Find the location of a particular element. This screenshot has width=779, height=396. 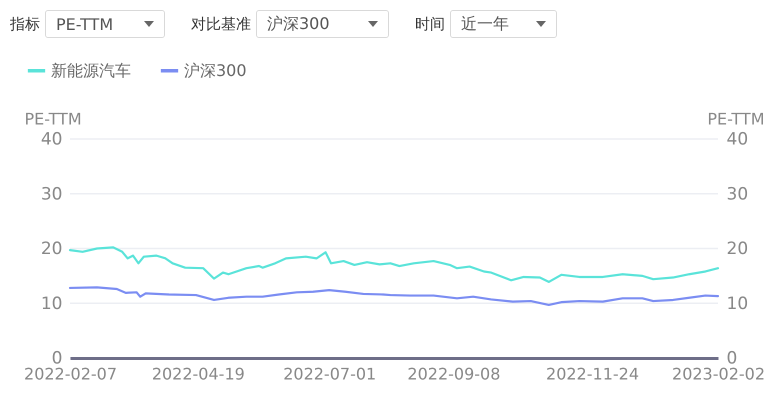

x-tick-label: 2022-07-01 is located at coordinates (329, 374).